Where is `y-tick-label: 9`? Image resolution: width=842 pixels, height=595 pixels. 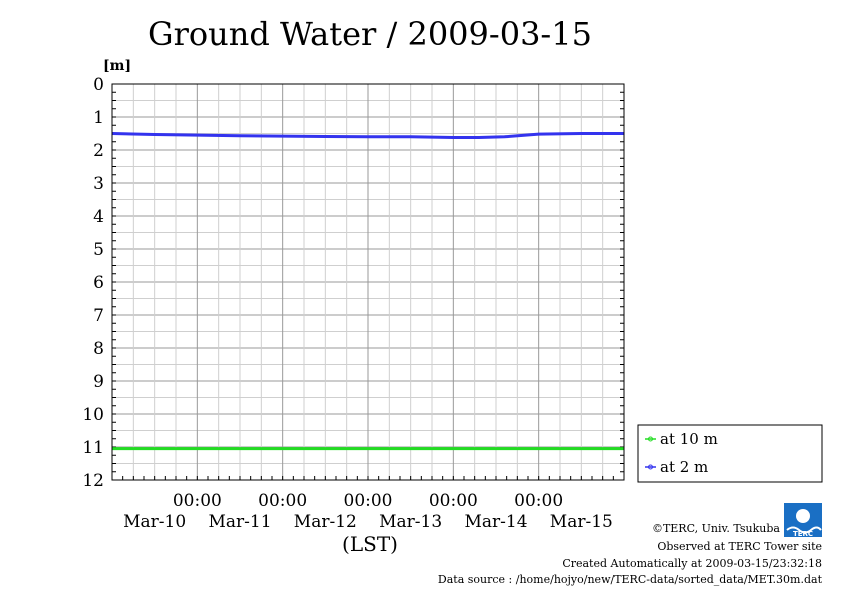 y-tick-label: 9 is located at coordinates (98, 382).